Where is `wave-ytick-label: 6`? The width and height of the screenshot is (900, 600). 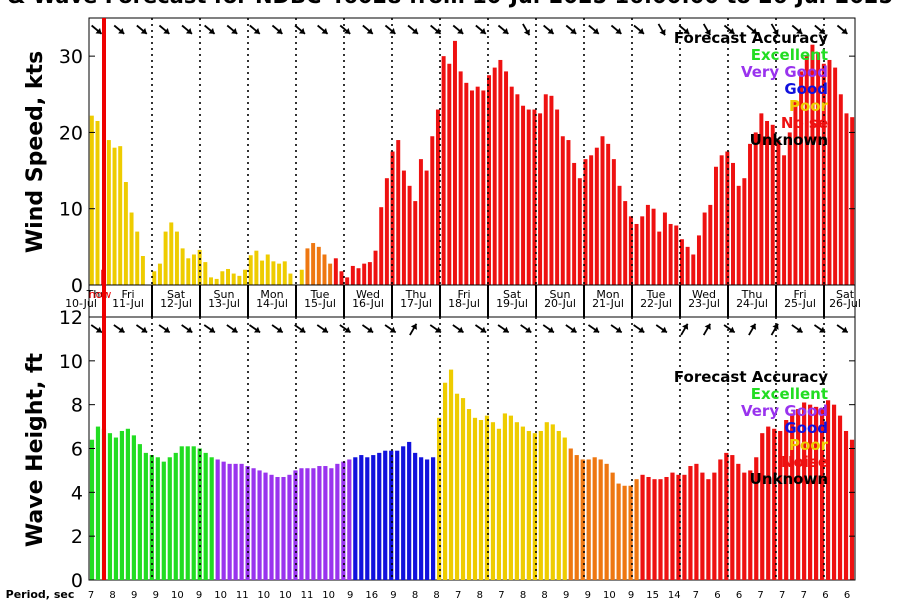
wave-ytick-label: 6 is located at coordinates (77, 450).